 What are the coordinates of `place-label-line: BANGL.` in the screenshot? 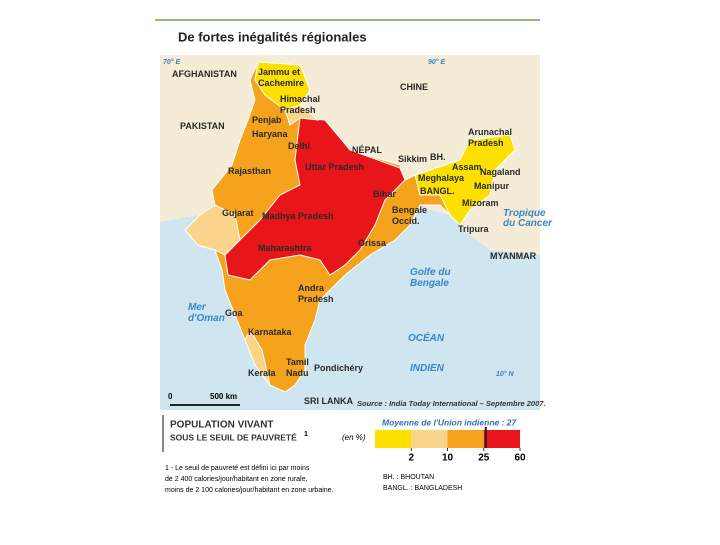 It's located at (437, 191).